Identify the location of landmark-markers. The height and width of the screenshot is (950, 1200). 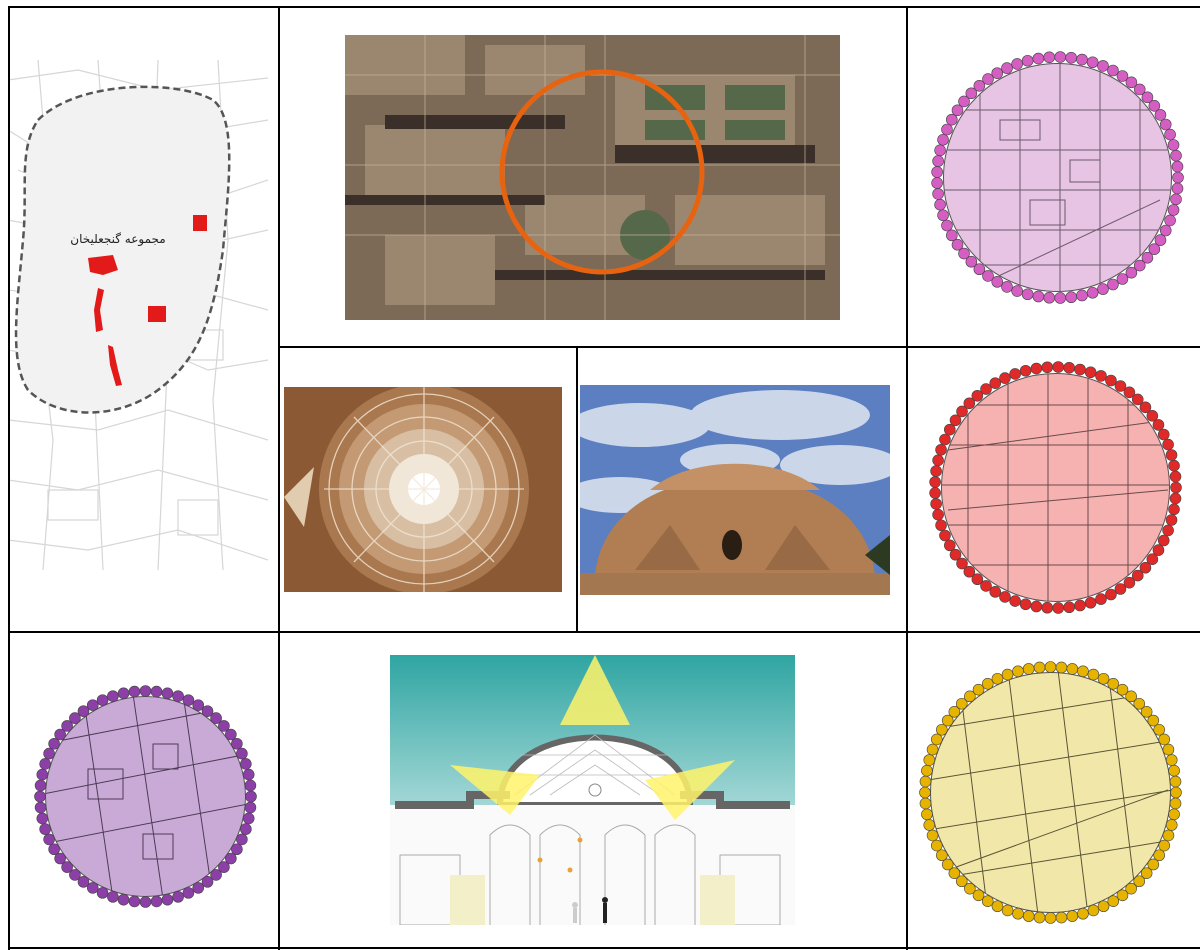
(147, 300).